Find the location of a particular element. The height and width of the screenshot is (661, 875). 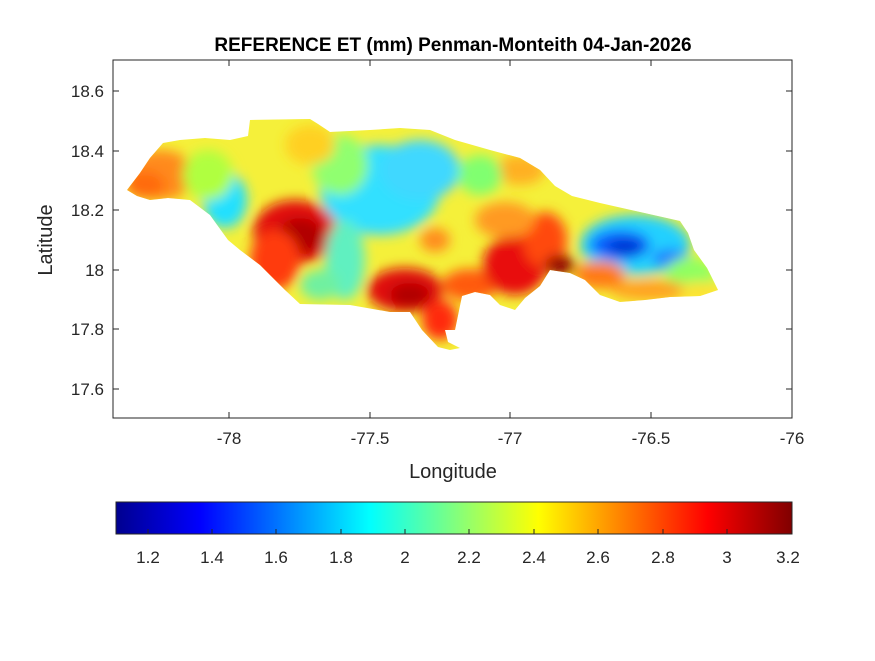

colorbar: 1.2 1.4 1.6 1.8 2 2.2 2.4 2.6 2.8 3 3.2 is located at coordinates (457, 534).